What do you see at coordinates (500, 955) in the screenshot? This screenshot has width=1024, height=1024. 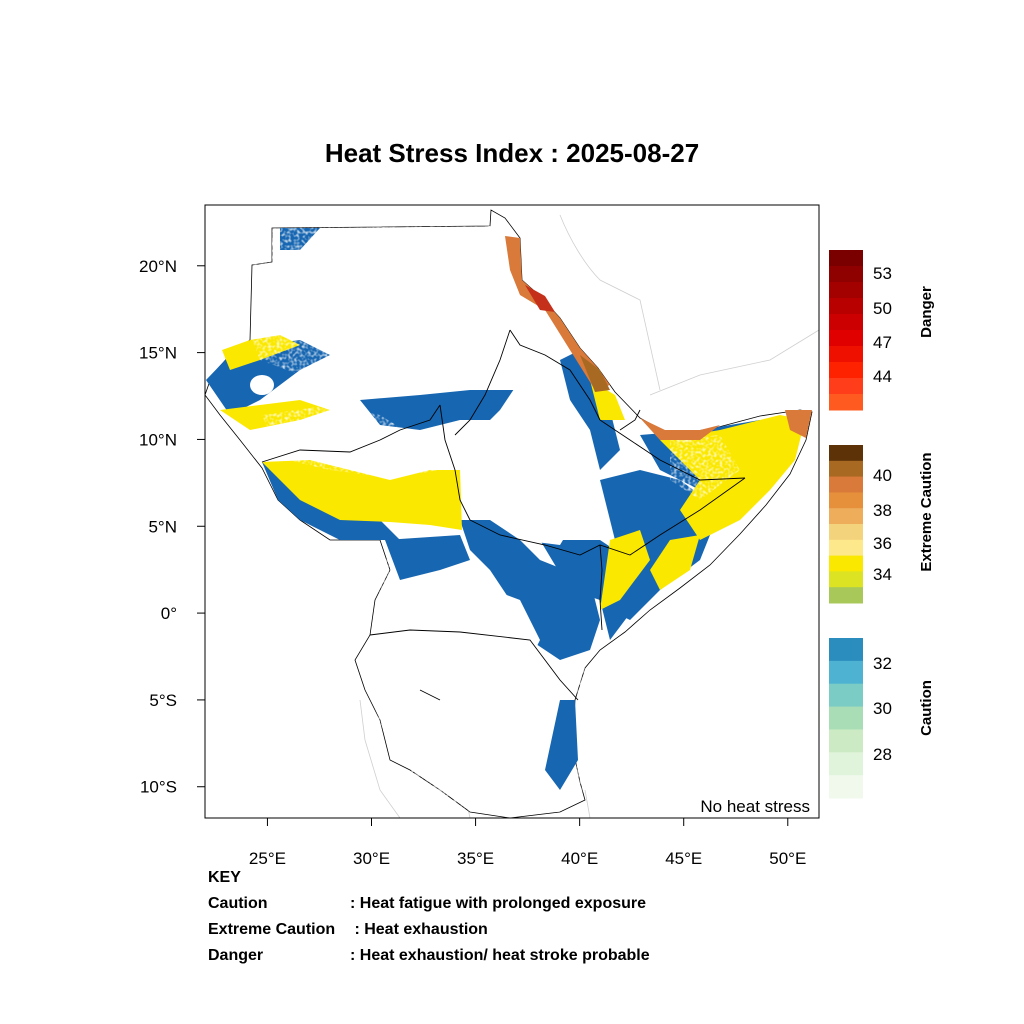 I see `key-desc: : Heat exhaustion/ heat stroke probable` at bounding box center [500, 955].